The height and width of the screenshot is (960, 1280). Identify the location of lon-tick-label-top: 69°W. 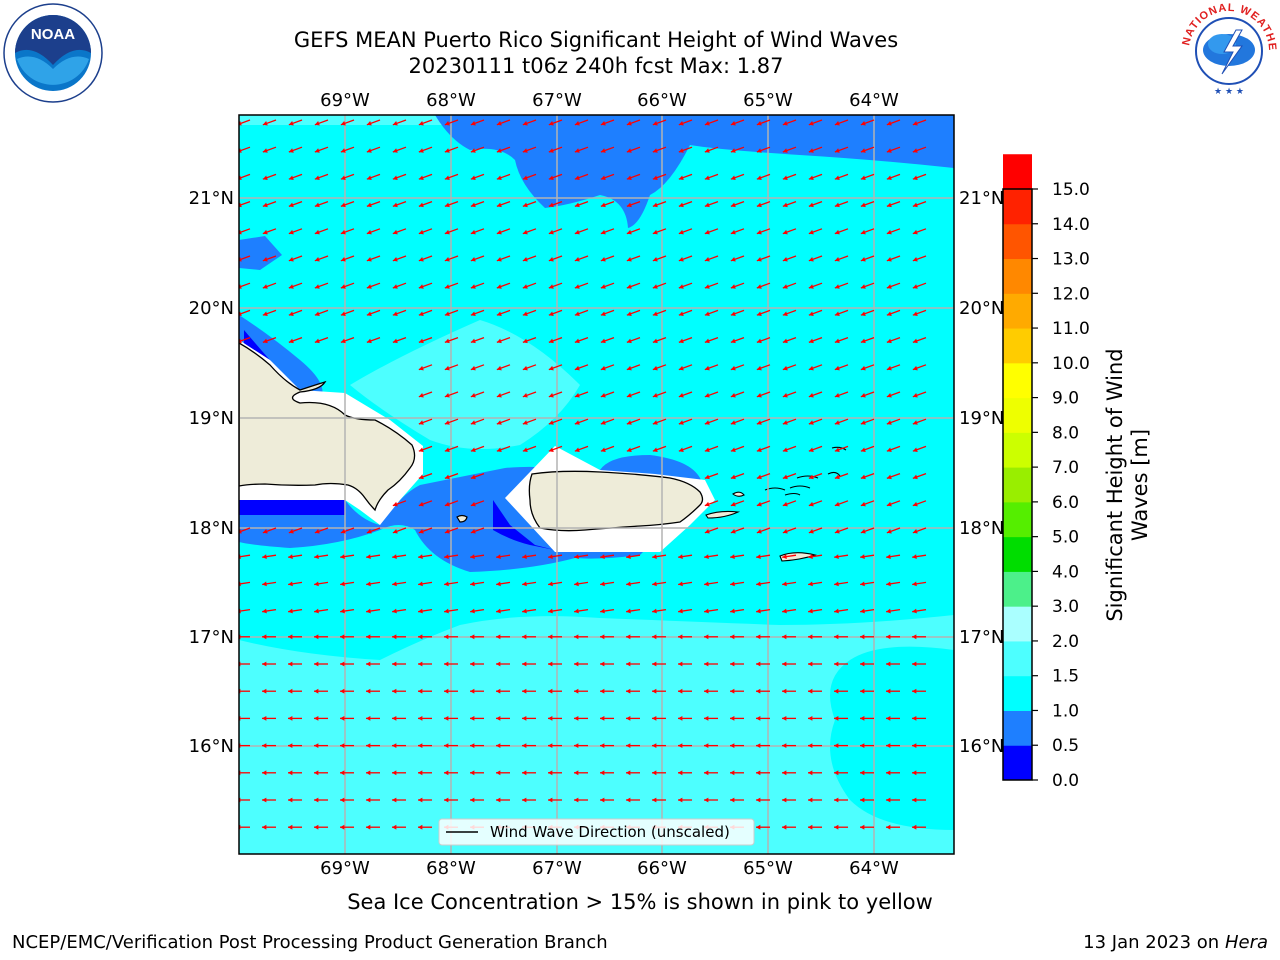
(345, 100).